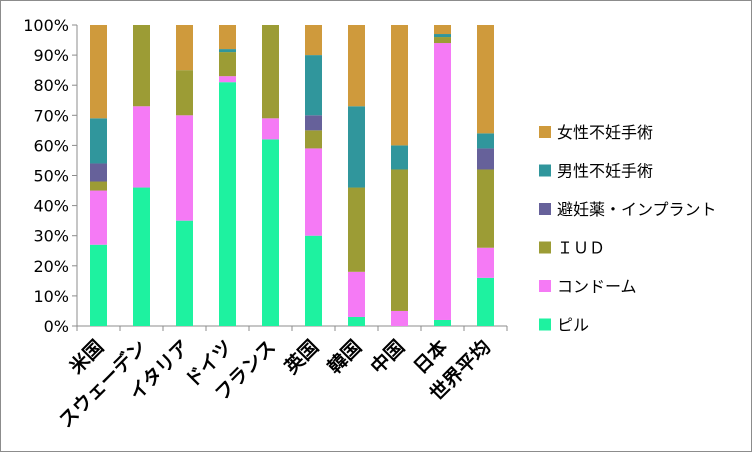 The image size is (752, 455). Describe the element at coordinates (51, 55) in the screenshot. I see `y-tick-label: 90%` at that location.